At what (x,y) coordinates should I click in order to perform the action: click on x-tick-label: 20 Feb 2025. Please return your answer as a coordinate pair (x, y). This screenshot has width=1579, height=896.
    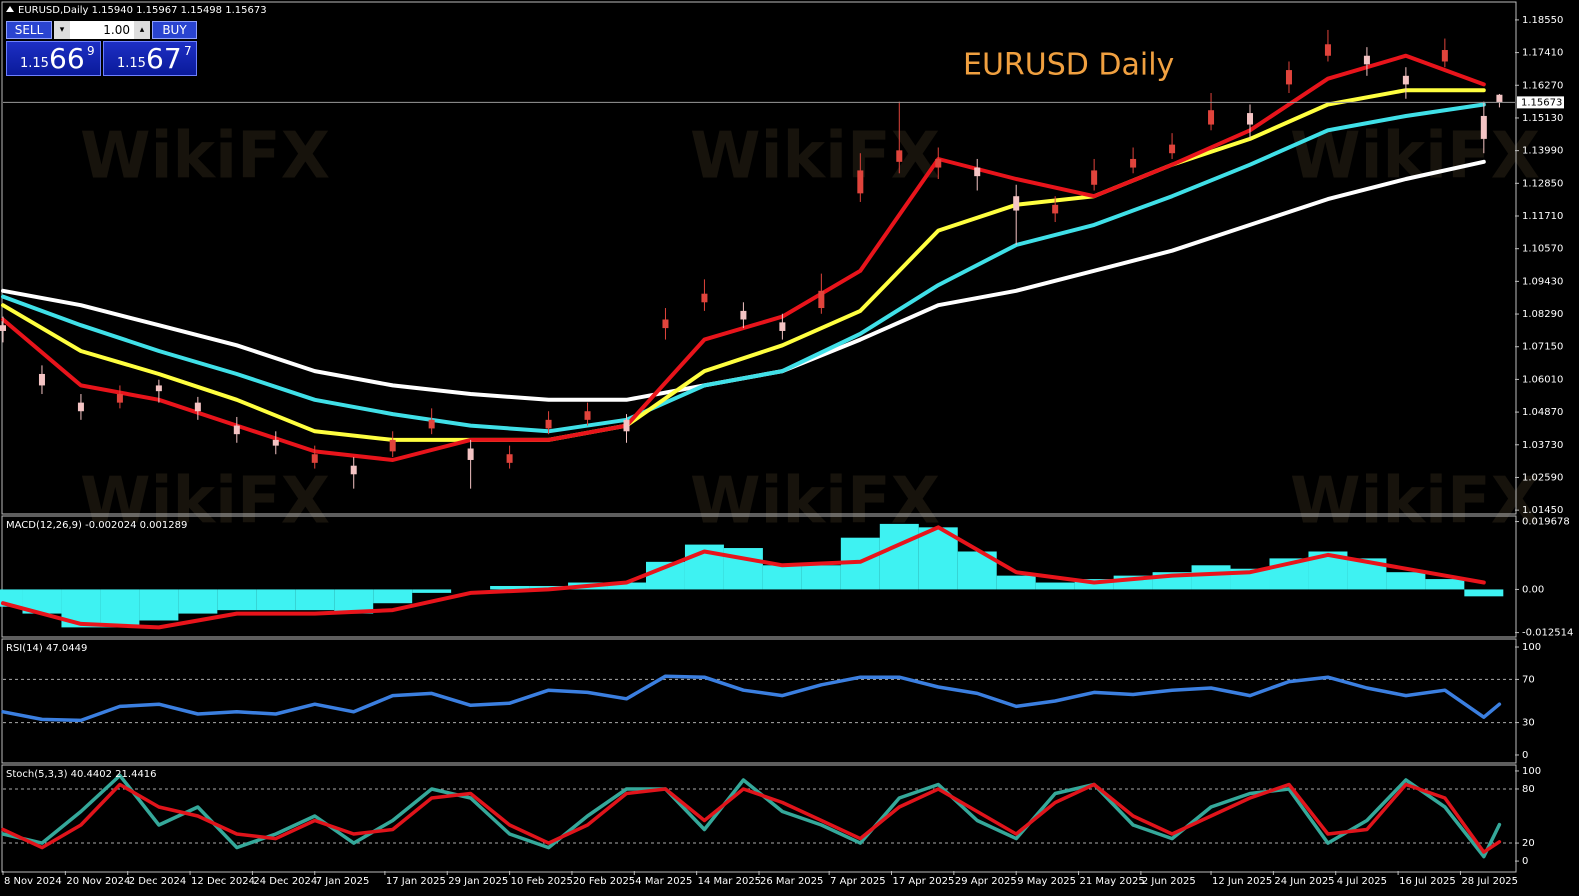
    Looking at the image, I should click on (604, 881).